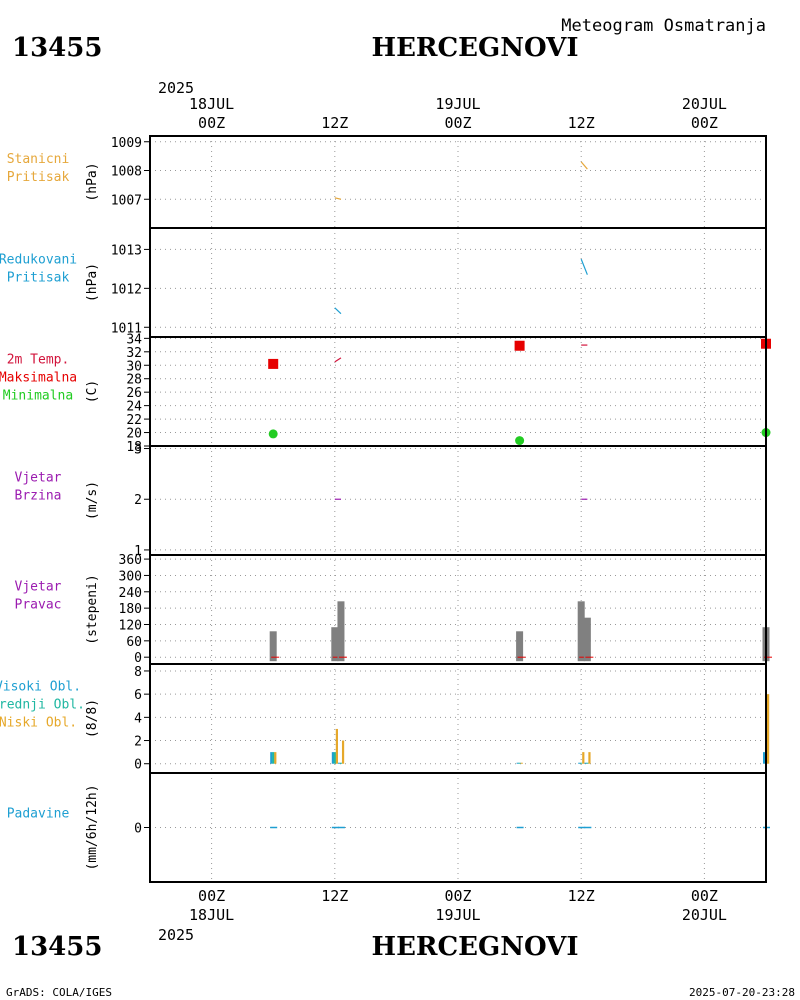 The width and height of the screenshot is (800, 1000). Describe the element at coordinates (475, 48) in the screenshot. I see `station-name-top: HERCEGNOVI` at that location.